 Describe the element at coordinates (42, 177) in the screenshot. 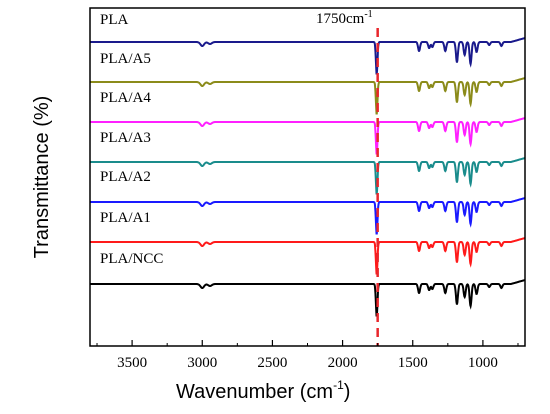

I see `y-axis-title: Transmittance (%)` at that location.